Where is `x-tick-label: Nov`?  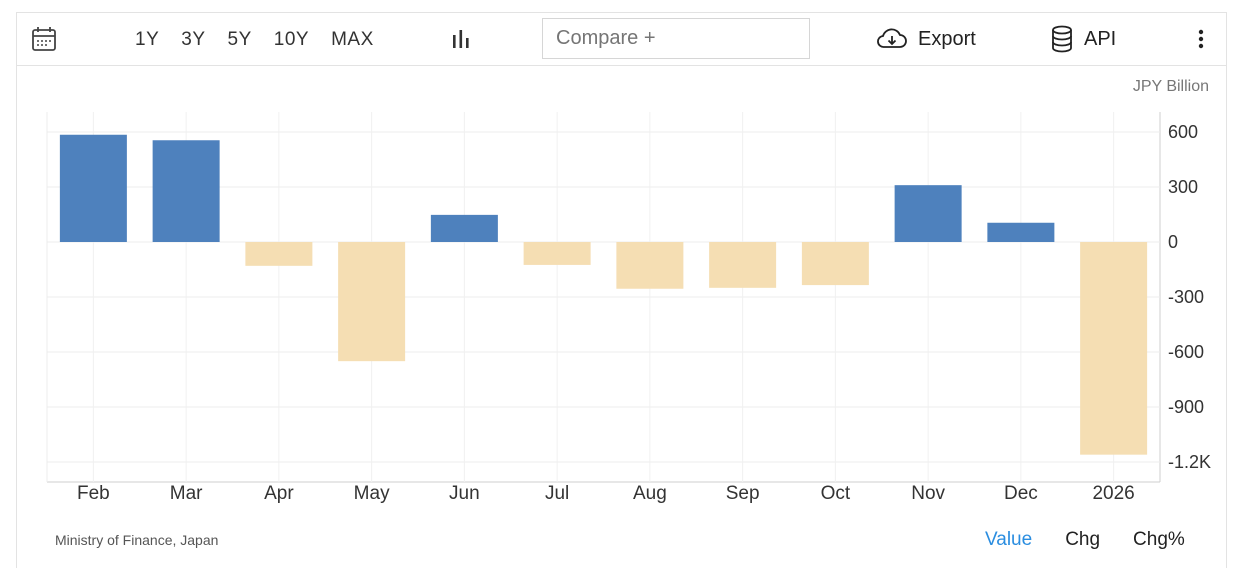 x-tick-label: Nov is located at coordinates (928, 493).